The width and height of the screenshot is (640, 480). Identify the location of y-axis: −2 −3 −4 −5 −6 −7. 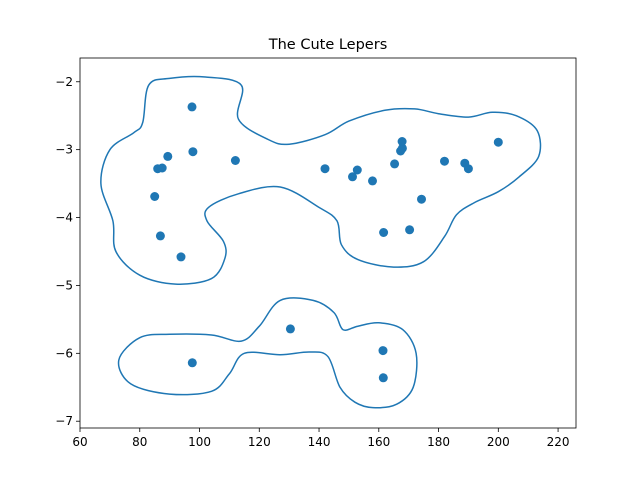
(67, 251).